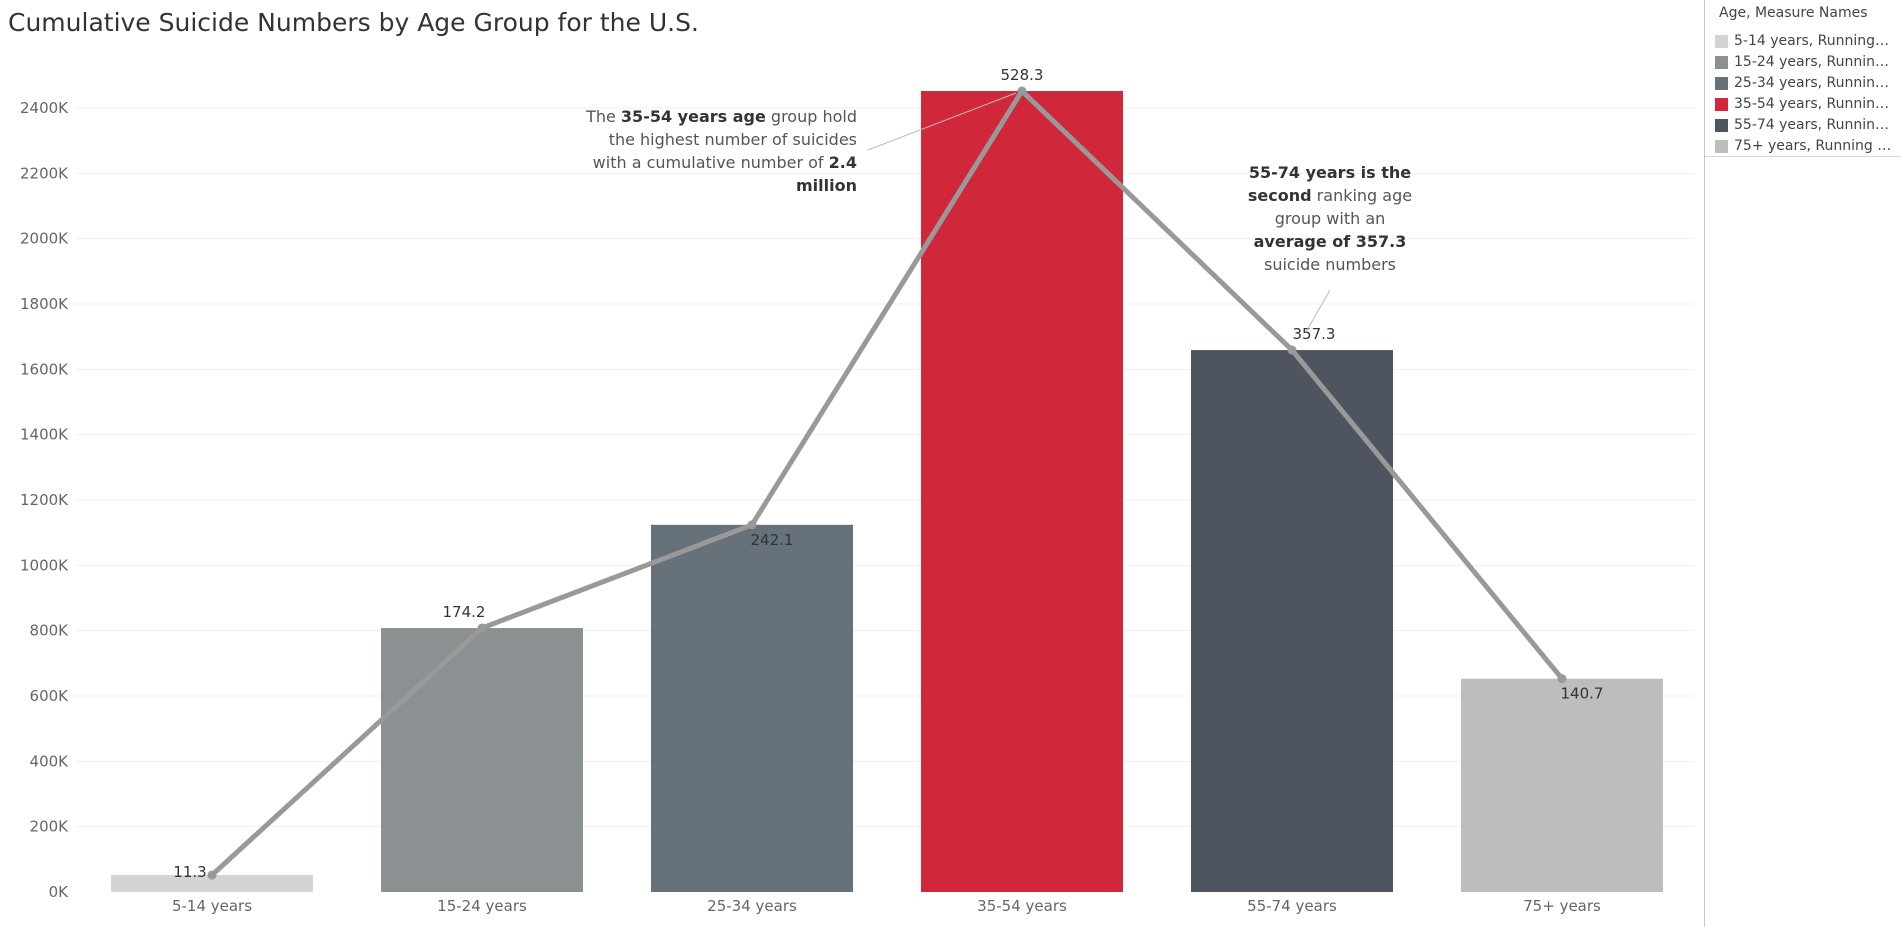 The image size is (1901, 927). Describe the element at coordinates (1330, 264) in the screenshot. I see `annotation-line: suicide numbers` at that location.